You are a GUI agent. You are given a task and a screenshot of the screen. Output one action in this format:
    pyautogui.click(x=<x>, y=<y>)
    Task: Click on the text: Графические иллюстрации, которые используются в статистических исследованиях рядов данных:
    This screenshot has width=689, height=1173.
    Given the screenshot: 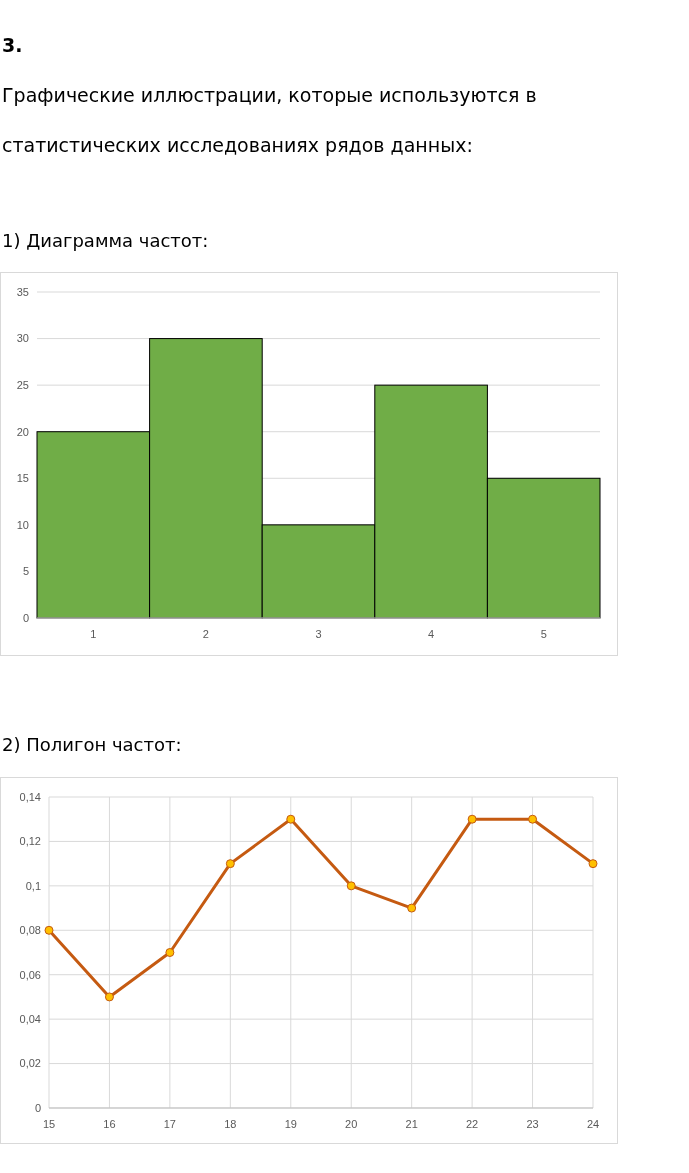 What is the action you would take?
    pyautogui.click(x=269, y=120)
    